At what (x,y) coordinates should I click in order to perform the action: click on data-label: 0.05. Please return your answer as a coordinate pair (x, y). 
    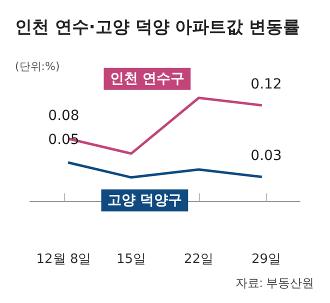
    Looking at the image, I should click on (64, 140).